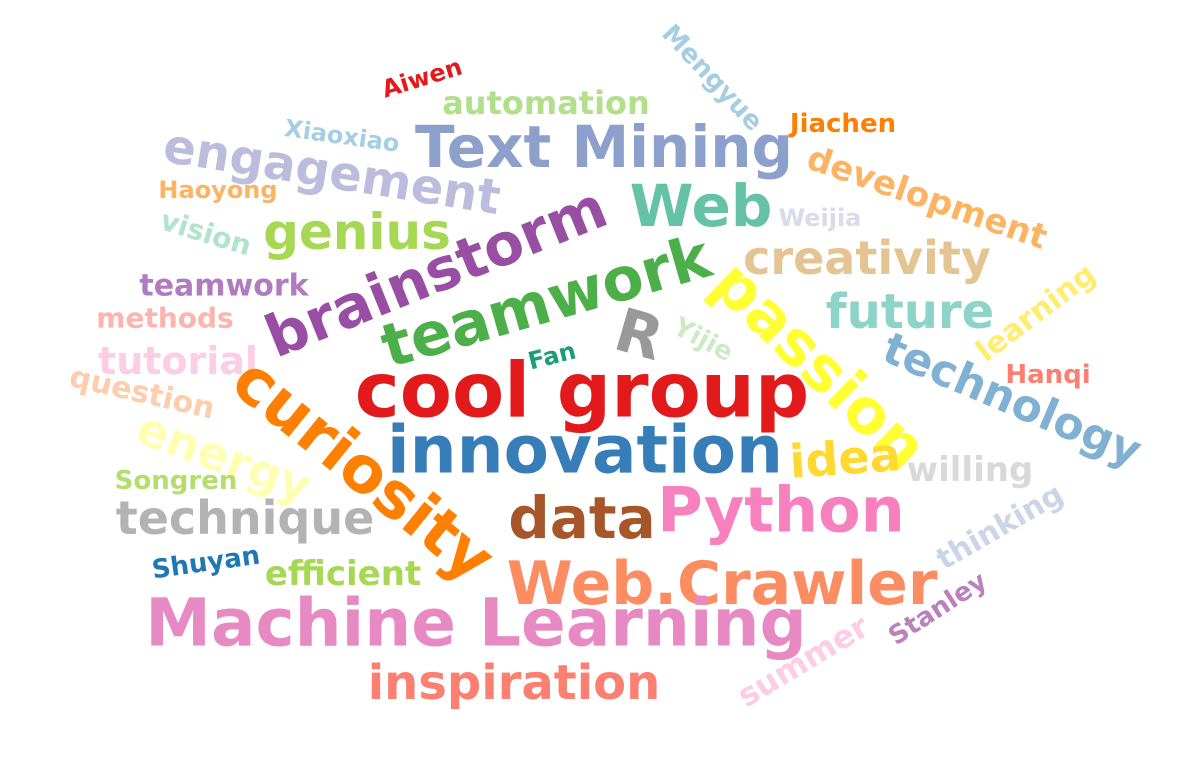 The image size is (1193, 757). Describe the element at coordinates (999, 527) in the screenshot. I see `word-thinking: thinking` at that location.